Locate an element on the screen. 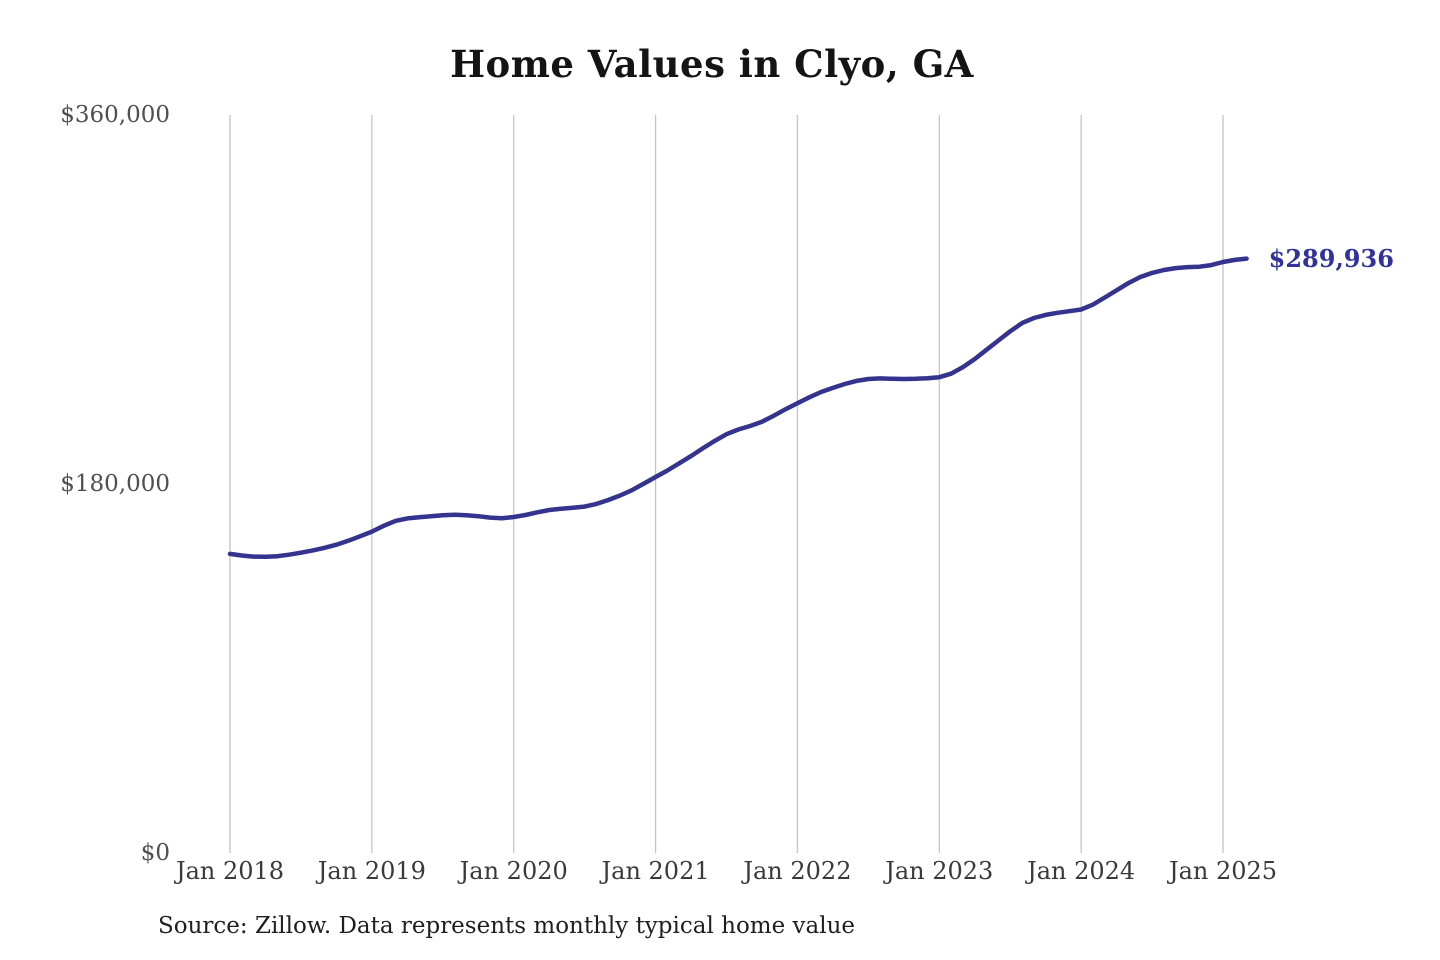 Image resolution: width=1440 pixels, height=960 pixels. x-tick-label: Jan 2020 is located at coordinates (513, 871).